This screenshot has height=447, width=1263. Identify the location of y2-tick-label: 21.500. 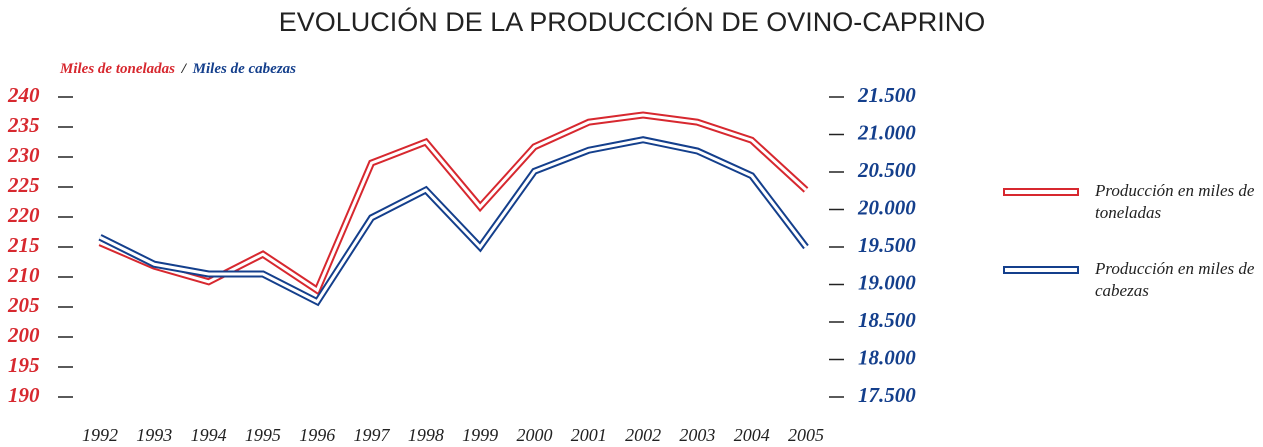
(886, 95).